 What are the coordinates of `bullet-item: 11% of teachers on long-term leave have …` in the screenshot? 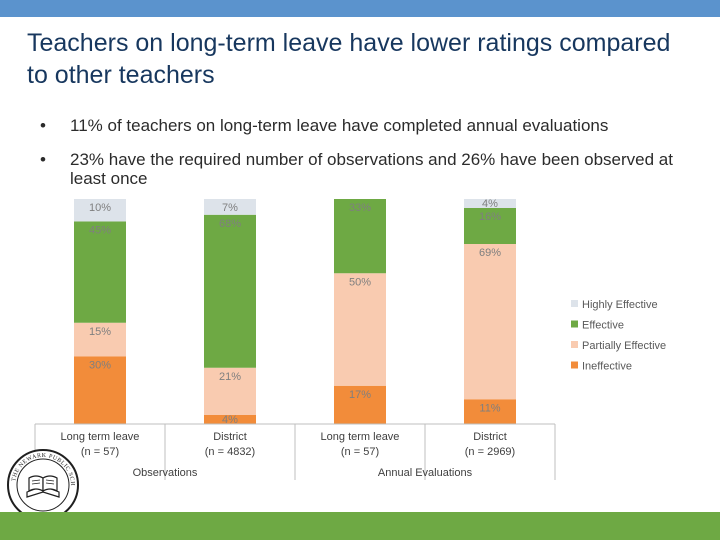 It's located at (365, 125).